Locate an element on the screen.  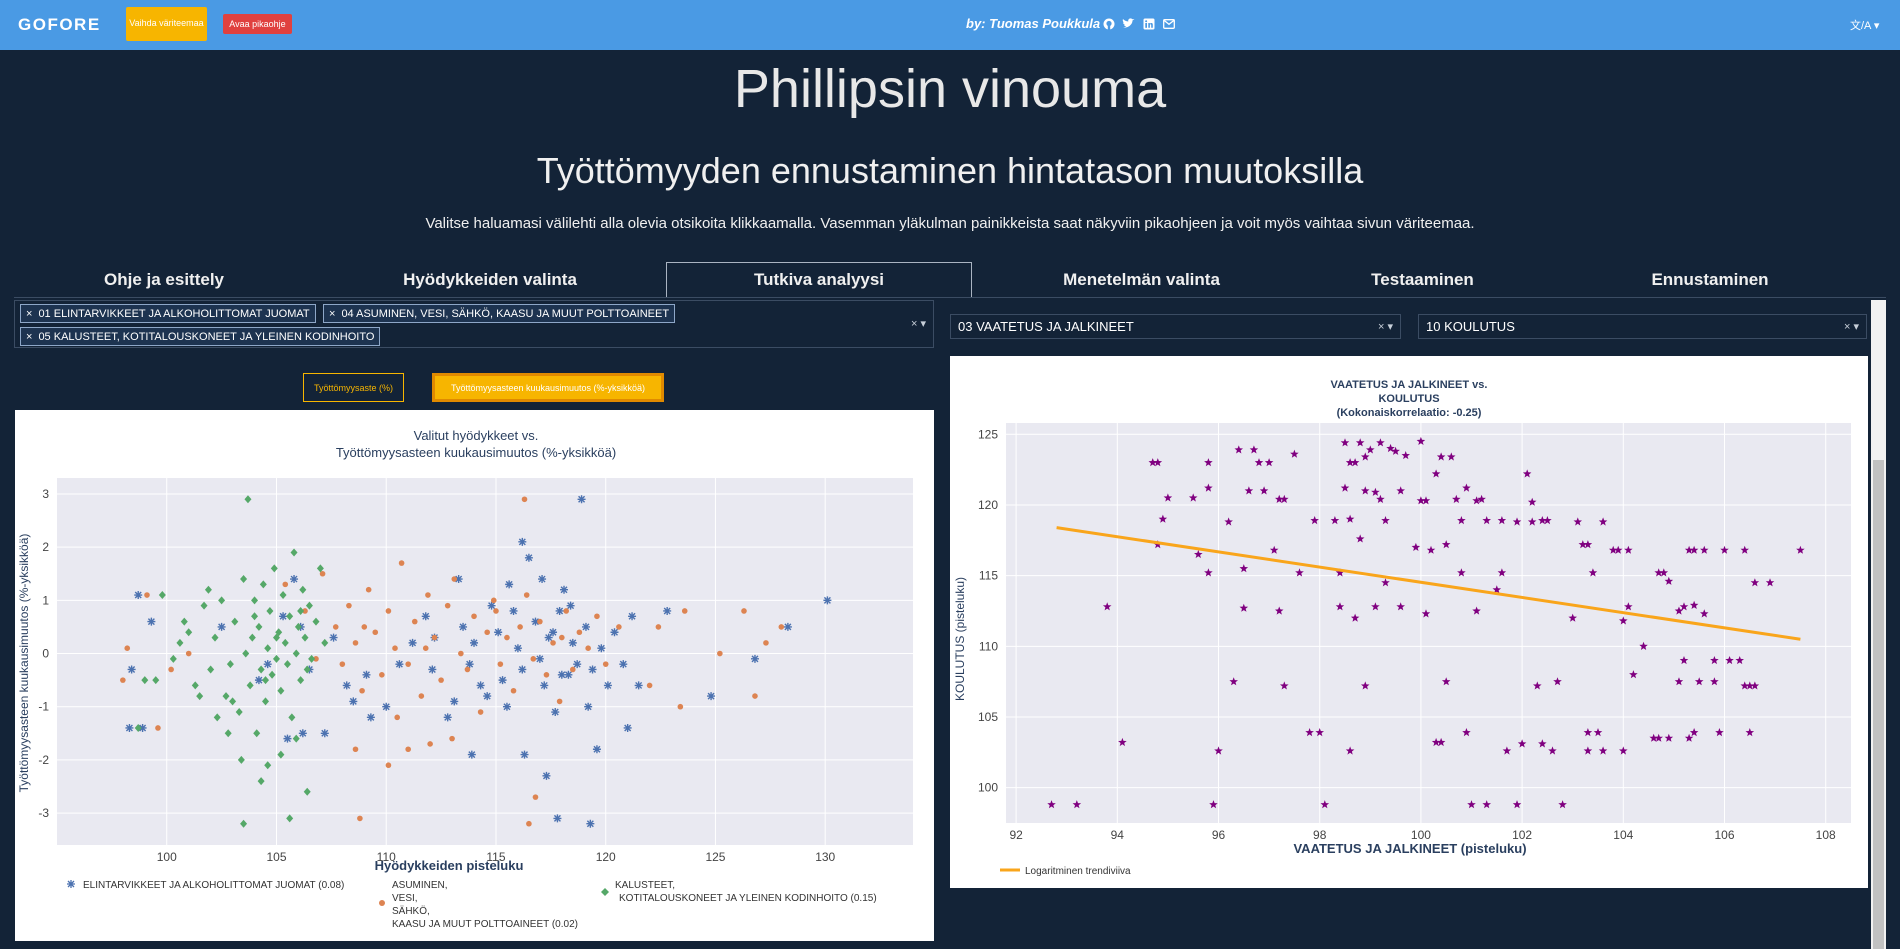
open-help-button: Avaa pikaohje is located at coordinates (257, 24).